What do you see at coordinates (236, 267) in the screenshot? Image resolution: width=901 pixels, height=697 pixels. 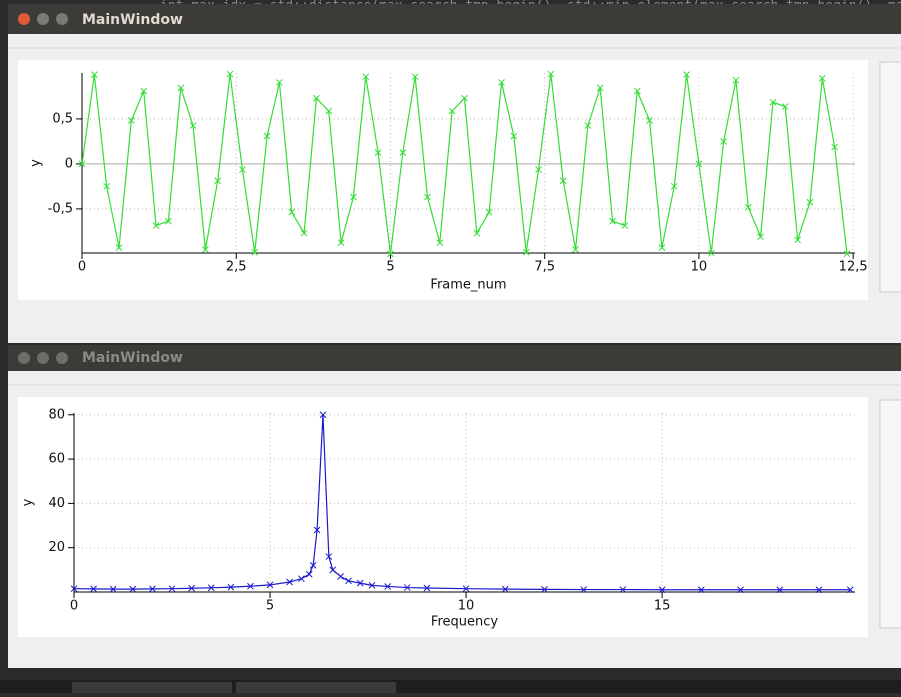 I see `x-tick-label: 2,5` at bounding box center [236, 267].